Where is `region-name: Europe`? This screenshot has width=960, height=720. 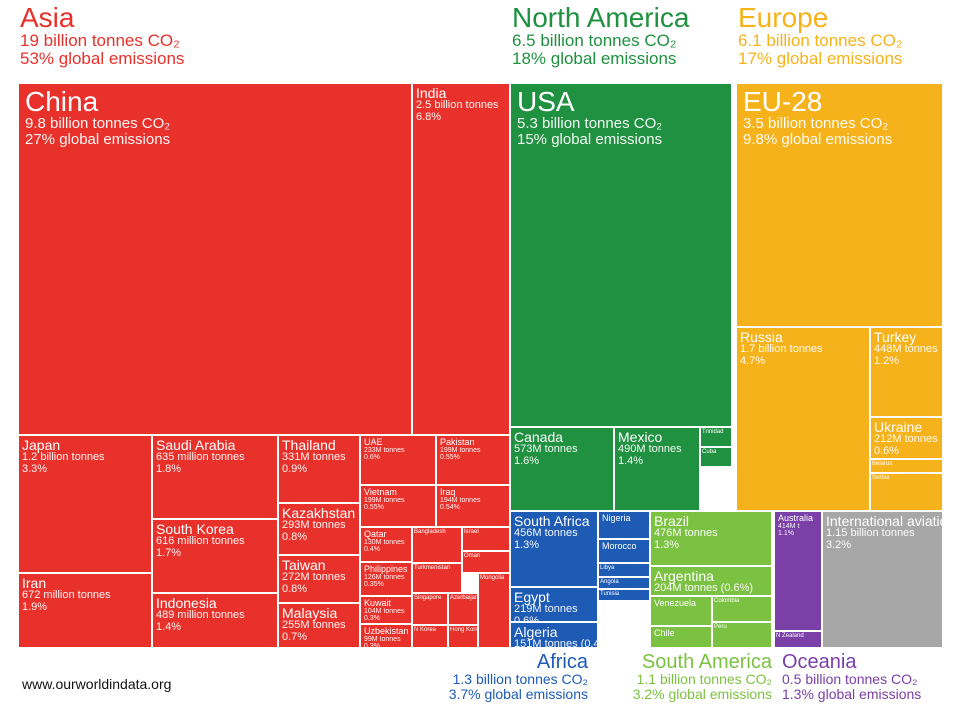
region-name: Europe is located at coordinates (783, 17).